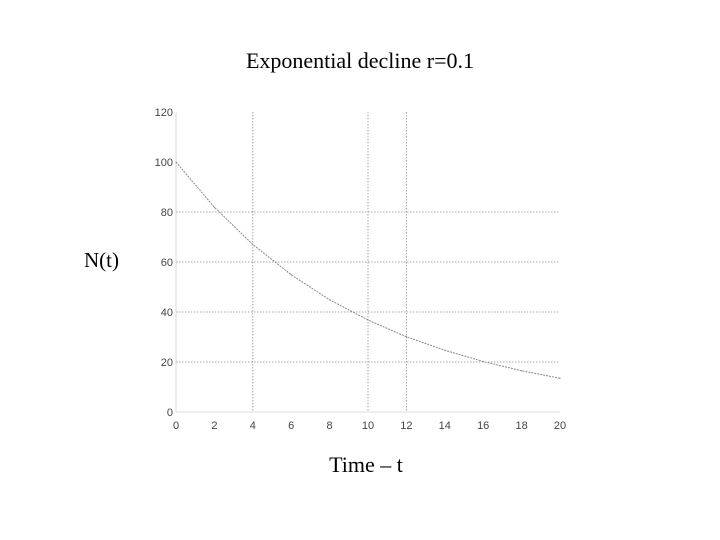 This screenshot has width=720, height=540. What do you see at coordinates (164, 163) in the screenshot?
I see `y-tick-label: 100` at bounding box center [164, 163].